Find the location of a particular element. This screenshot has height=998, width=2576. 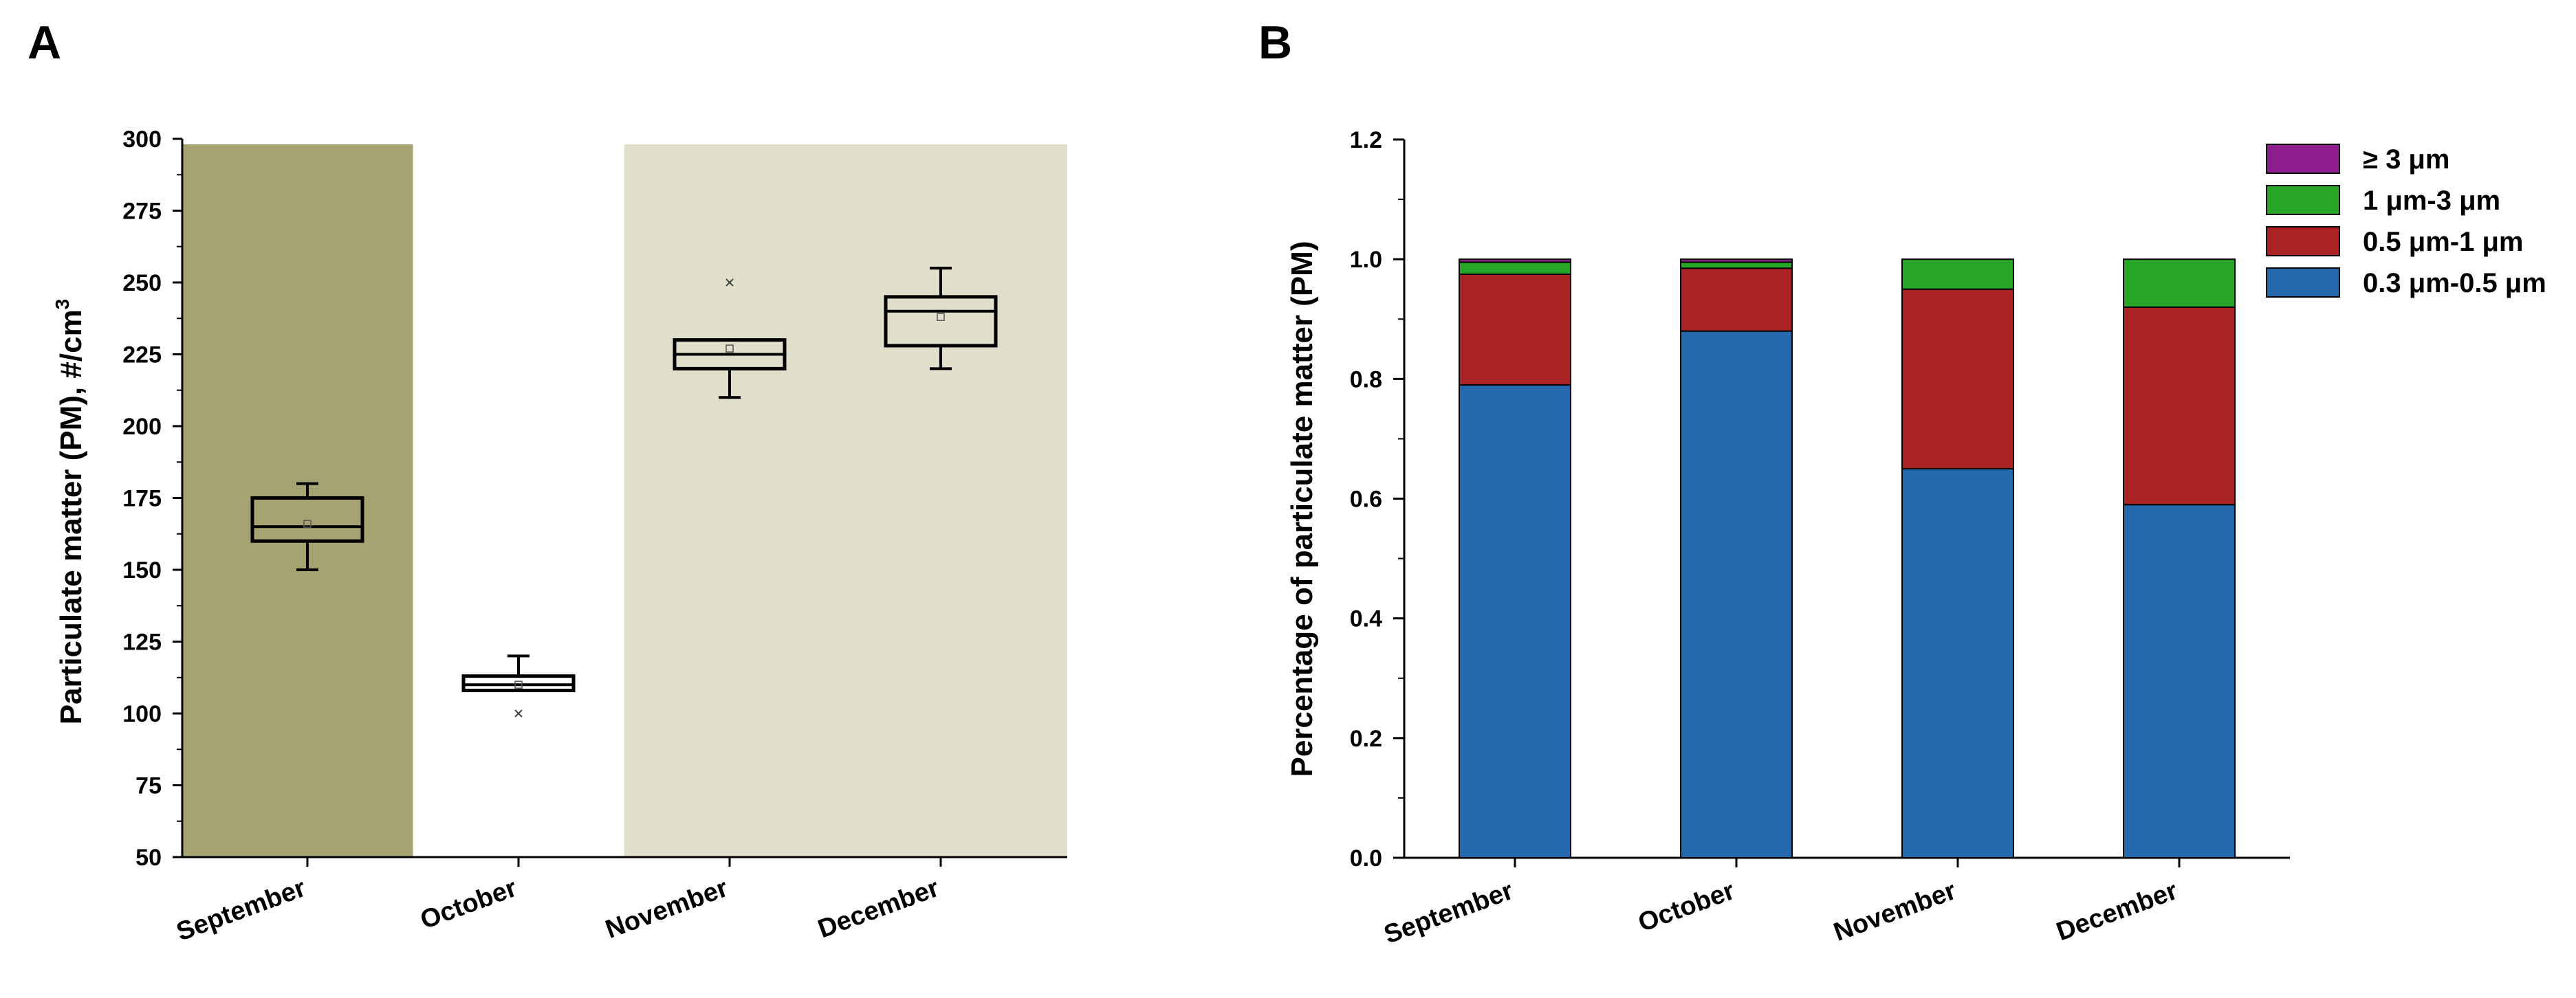

y-tick-label: 275 is located at coordinates (142, 212).